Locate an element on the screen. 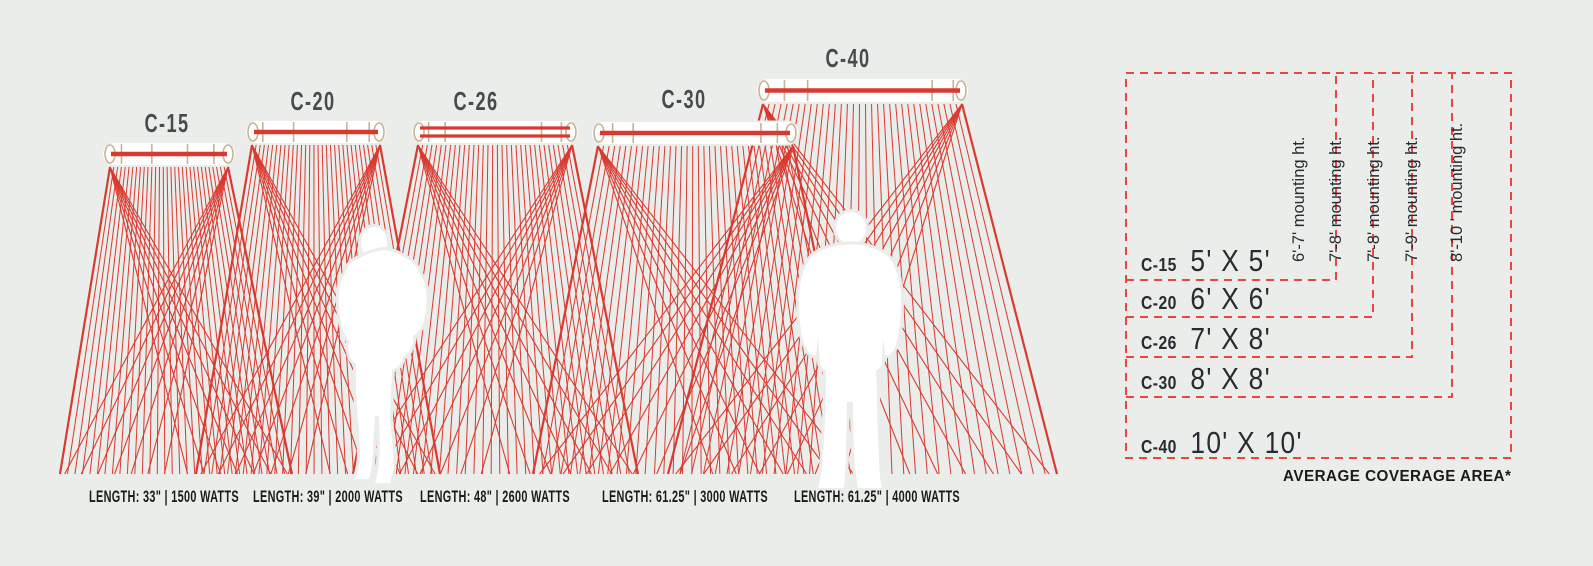 Image resolution: width=1593 pixels, height=566 pixels. unit-title-c30: C-30 is located at coordinates (684, 99).